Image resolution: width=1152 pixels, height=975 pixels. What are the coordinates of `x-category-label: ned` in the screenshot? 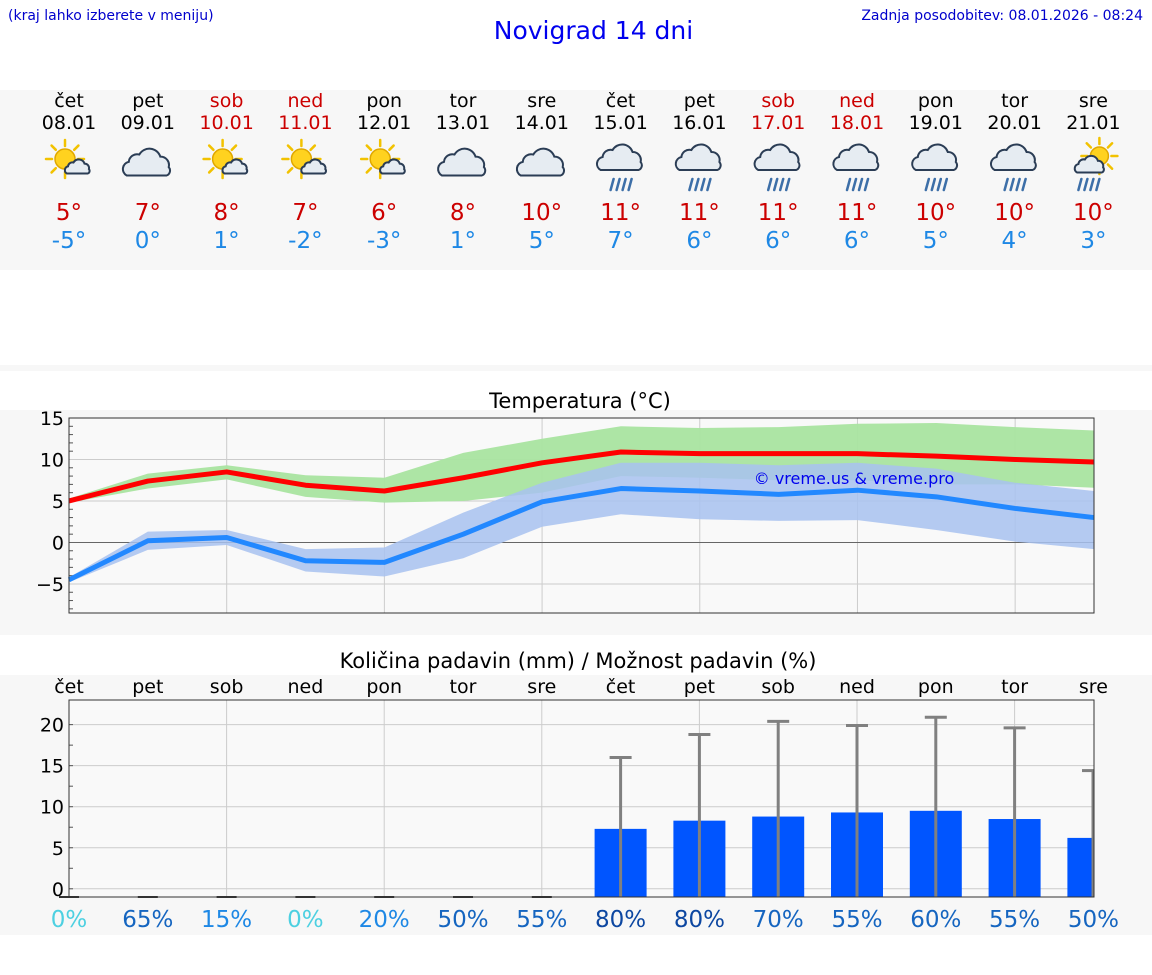 It's located at (857, 687).